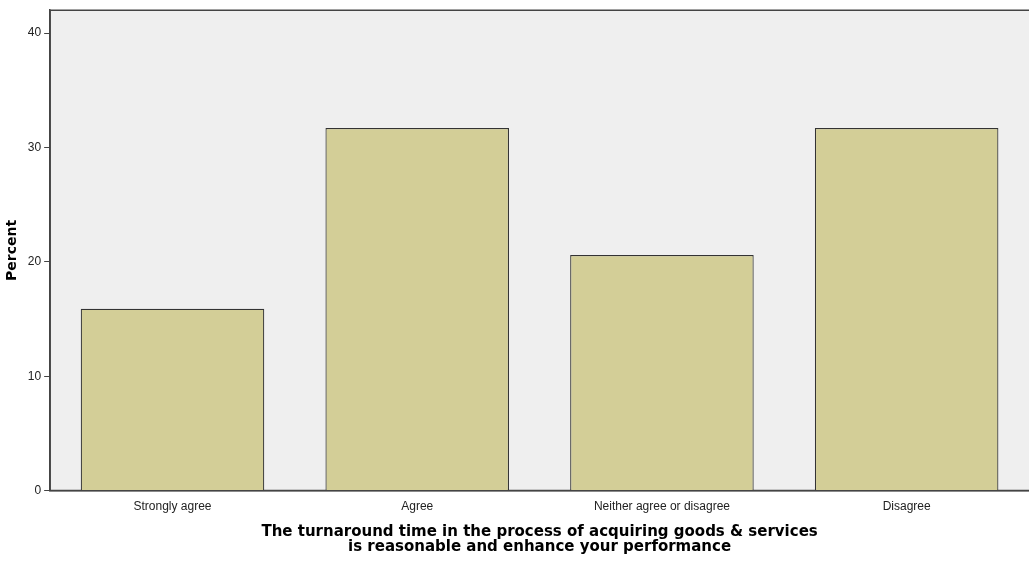 This screenshot has width=1029, height=561. What do you see at coordinates (34, 146) in the screenshot?
I see `y-tick-label: 30` at bounding box center [34, 146].